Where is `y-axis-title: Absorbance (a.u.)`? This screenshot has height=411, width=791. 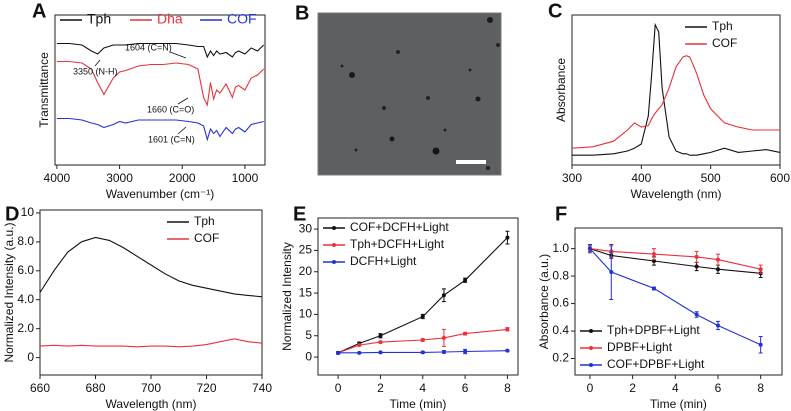
y-axis-title: Absorbance (a.u.) is located at coordinates (544, 301).